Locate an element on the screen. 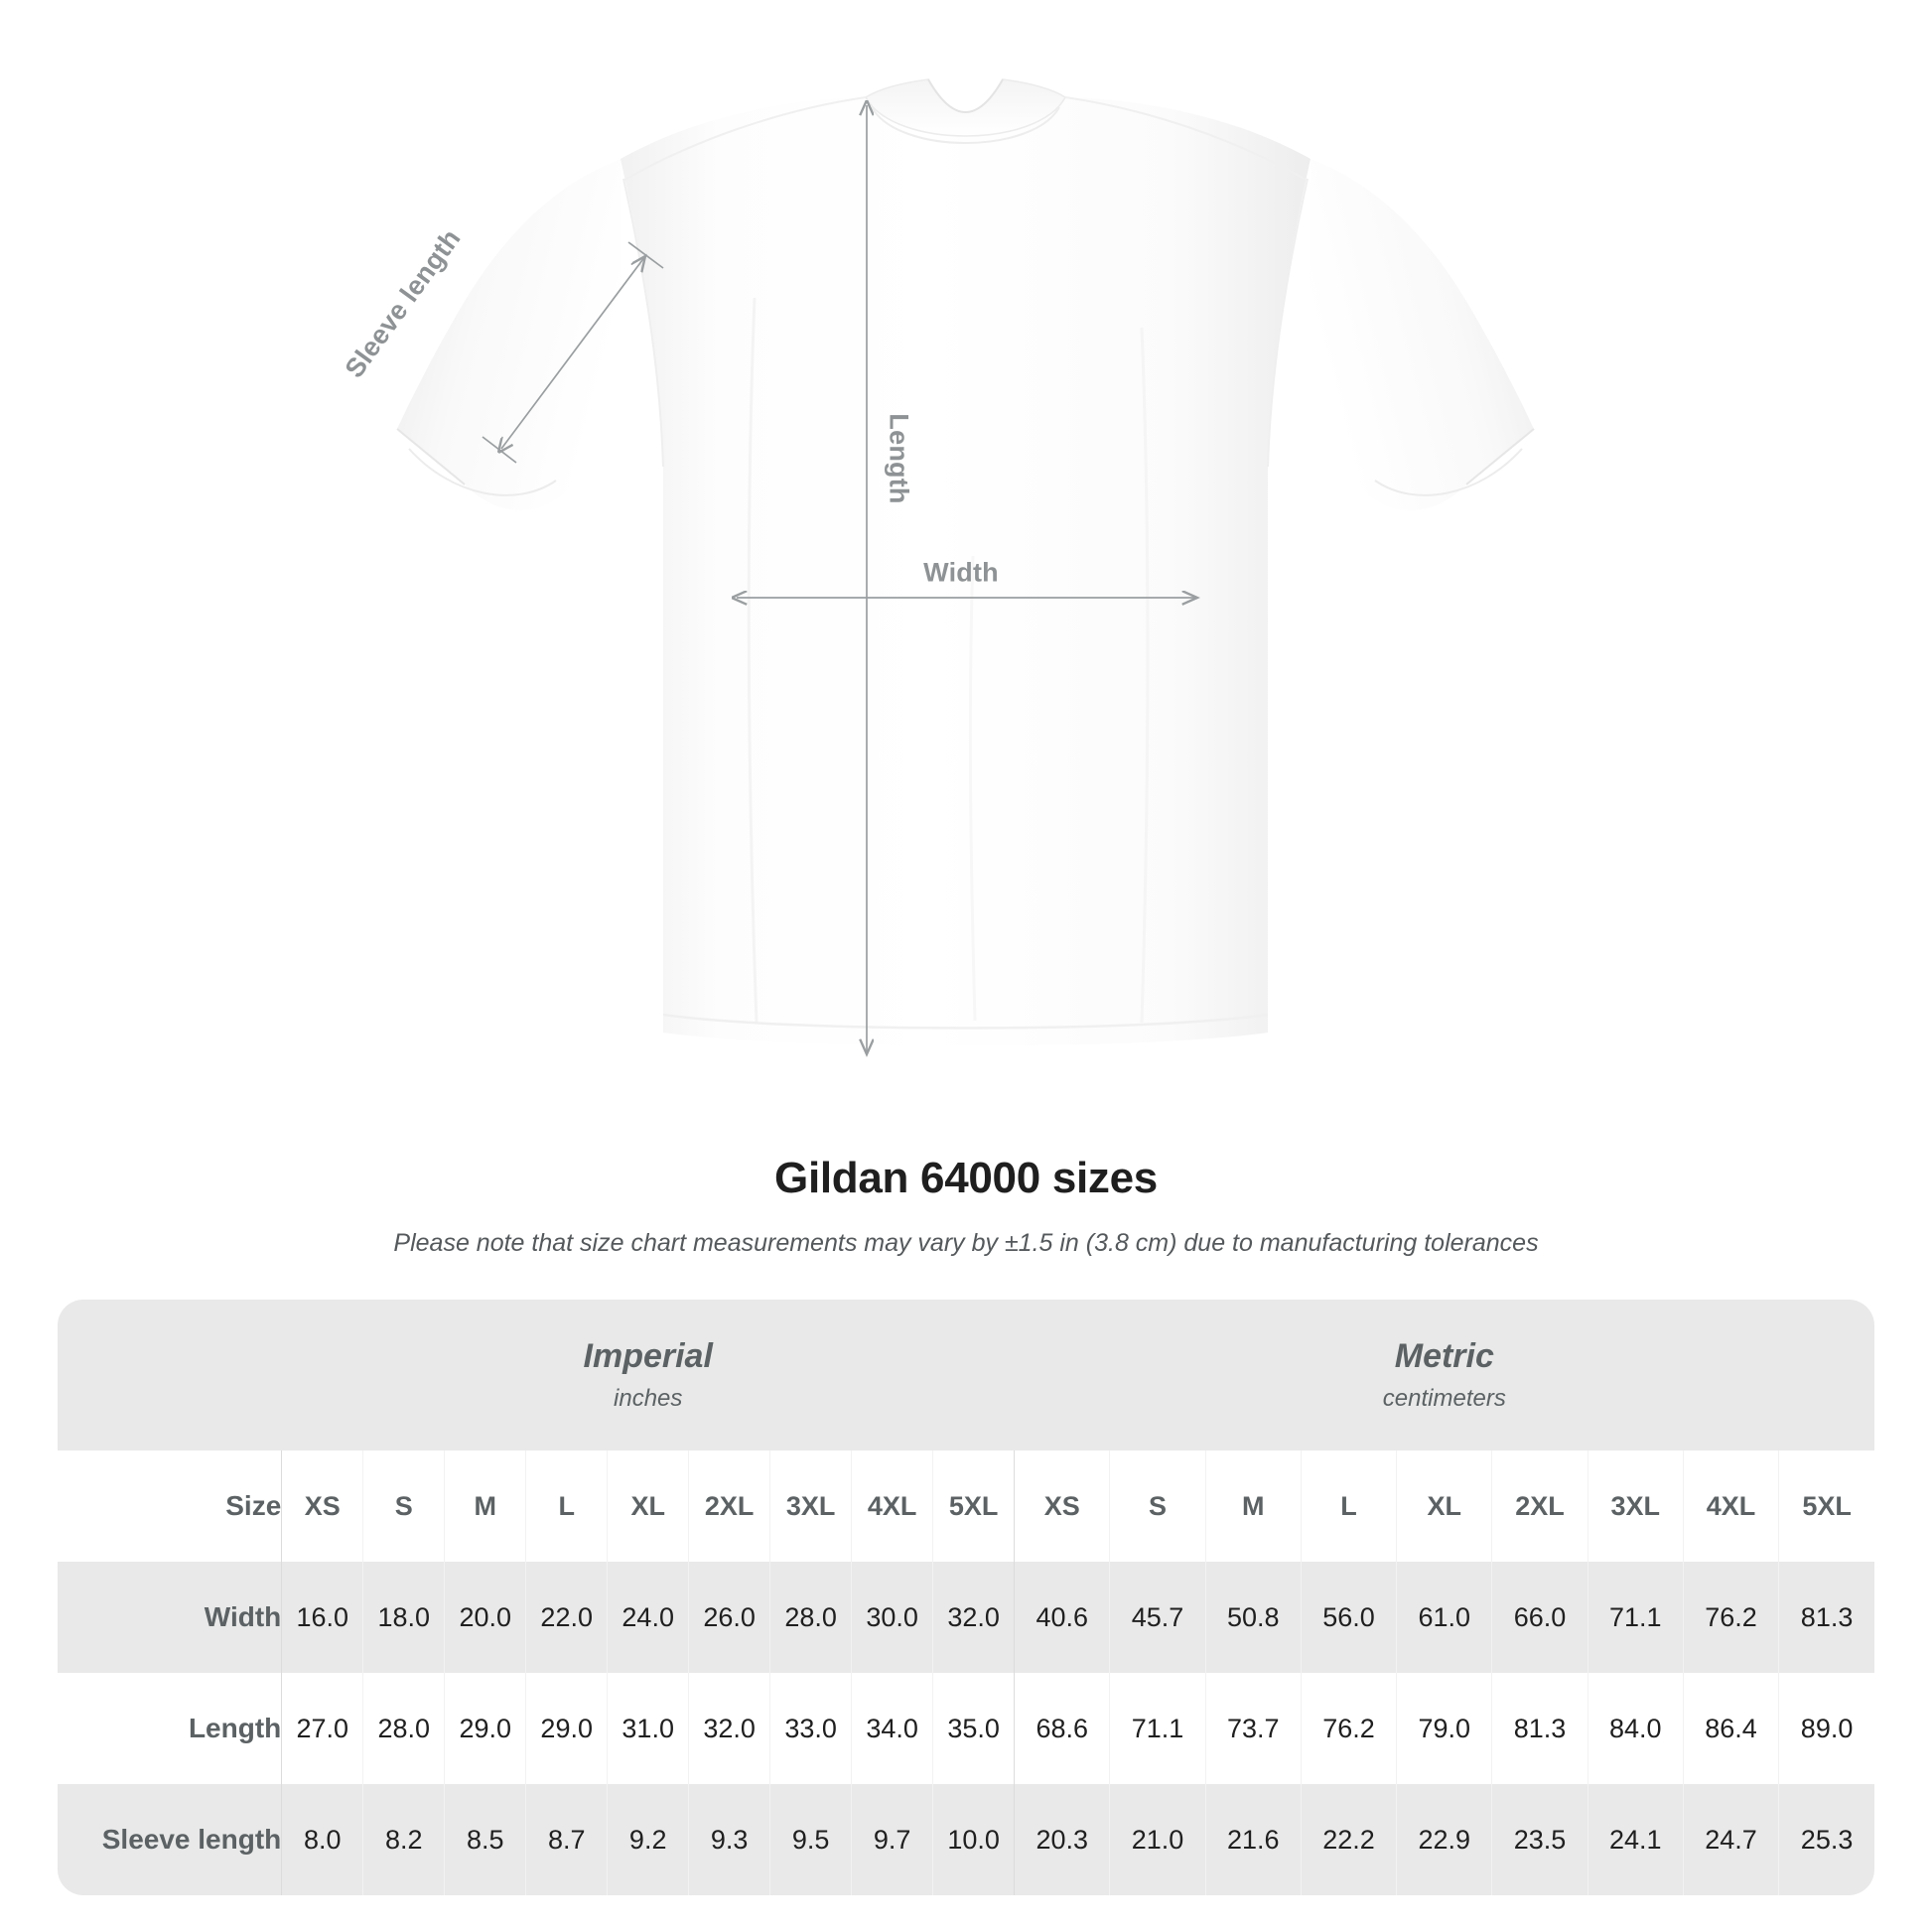 This screenshot has height=1932, width=1932. unit-name-metric: Metric is located at coordinates (1444, 1355).